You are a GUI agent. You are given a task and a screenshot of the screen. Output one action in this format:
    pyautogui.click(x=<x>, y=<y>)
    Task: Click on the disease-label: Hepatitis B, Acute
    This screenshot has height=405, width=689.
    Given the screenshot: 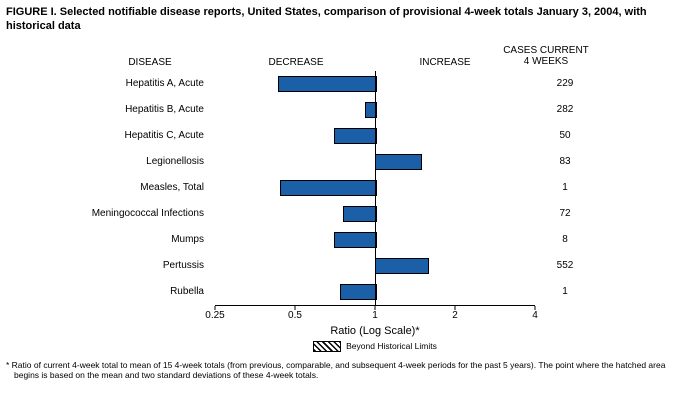 What is the action you would take?
    pyautogui.click(x=164, y=110)
    